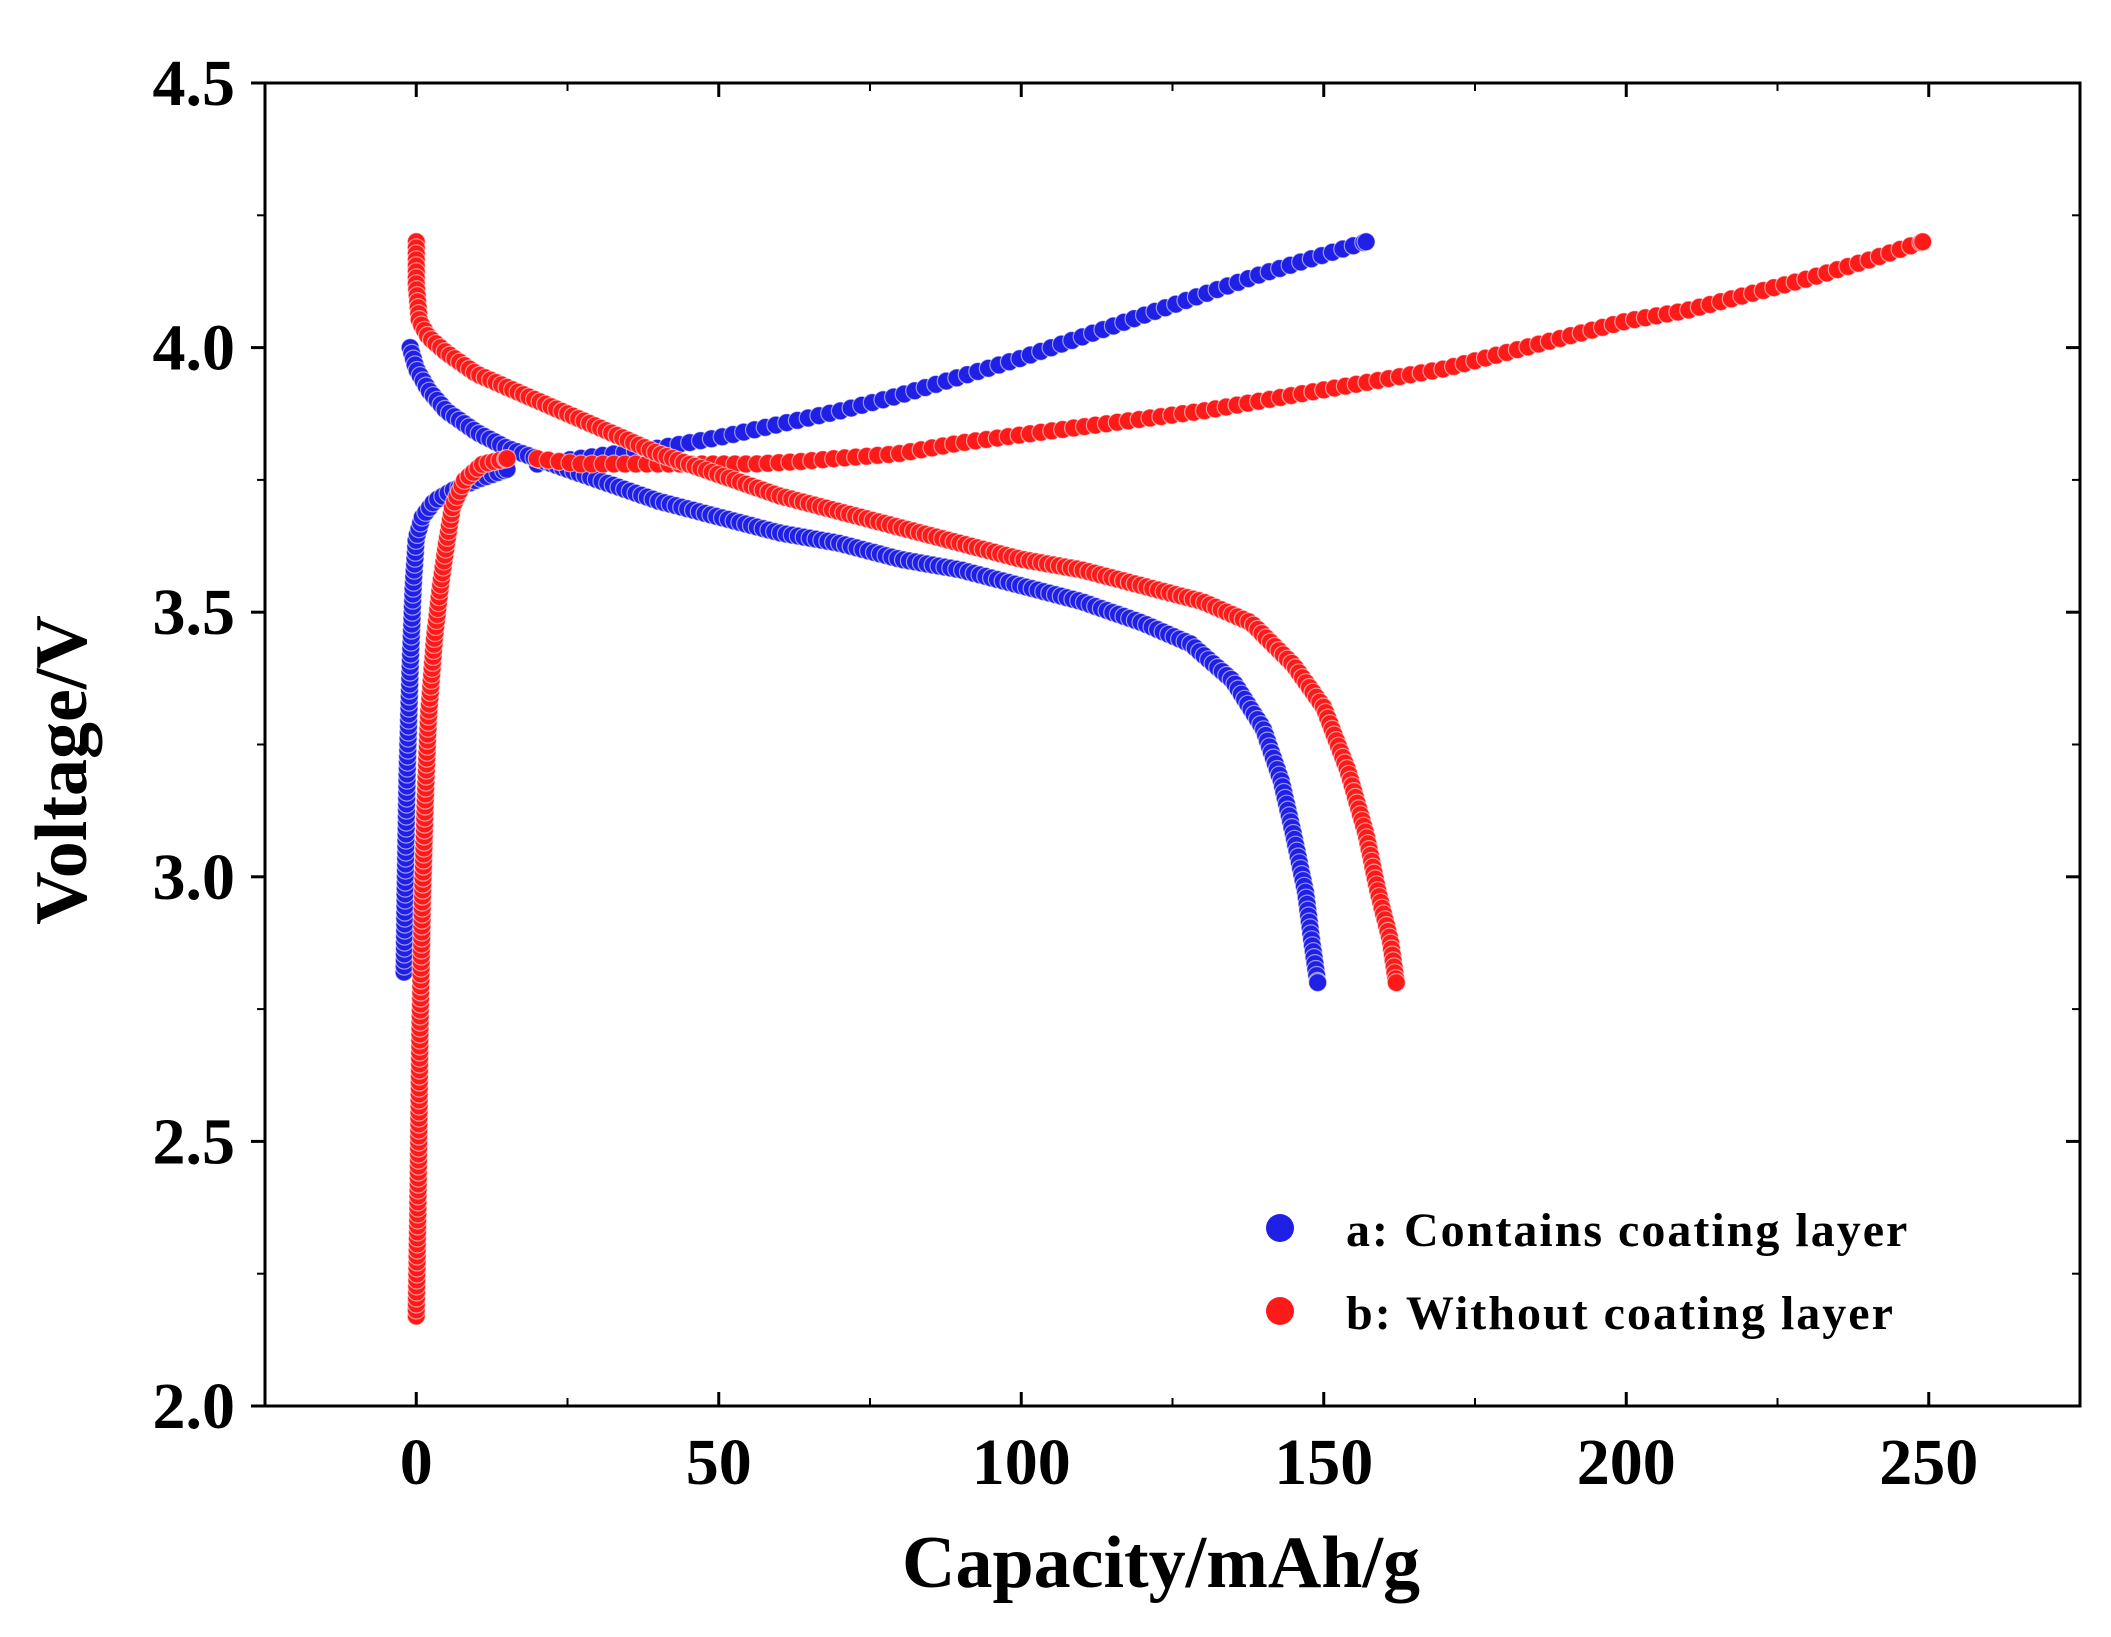 This screenshot has height=1637, width=2111. I want to click on x-tick-label: 150, so click(1323, 1462).